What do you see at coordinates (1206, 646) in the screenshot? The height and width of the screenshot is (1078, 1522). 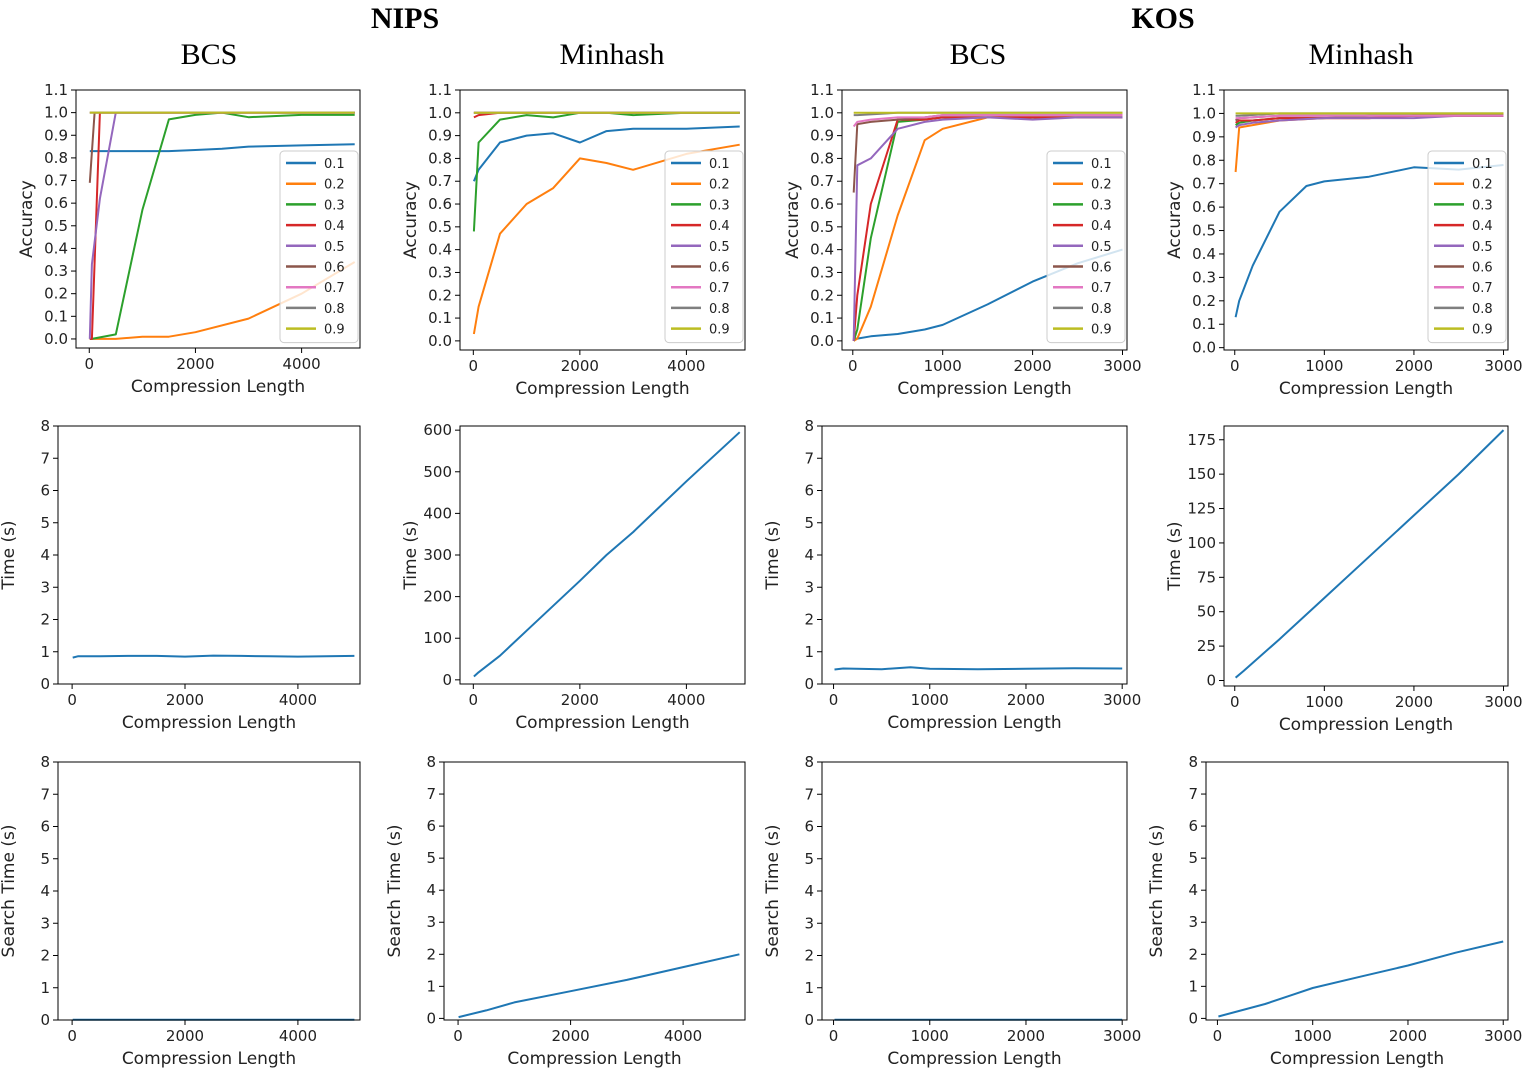 I see `y-tick-label: 25` at bounding box center [1206, 646].